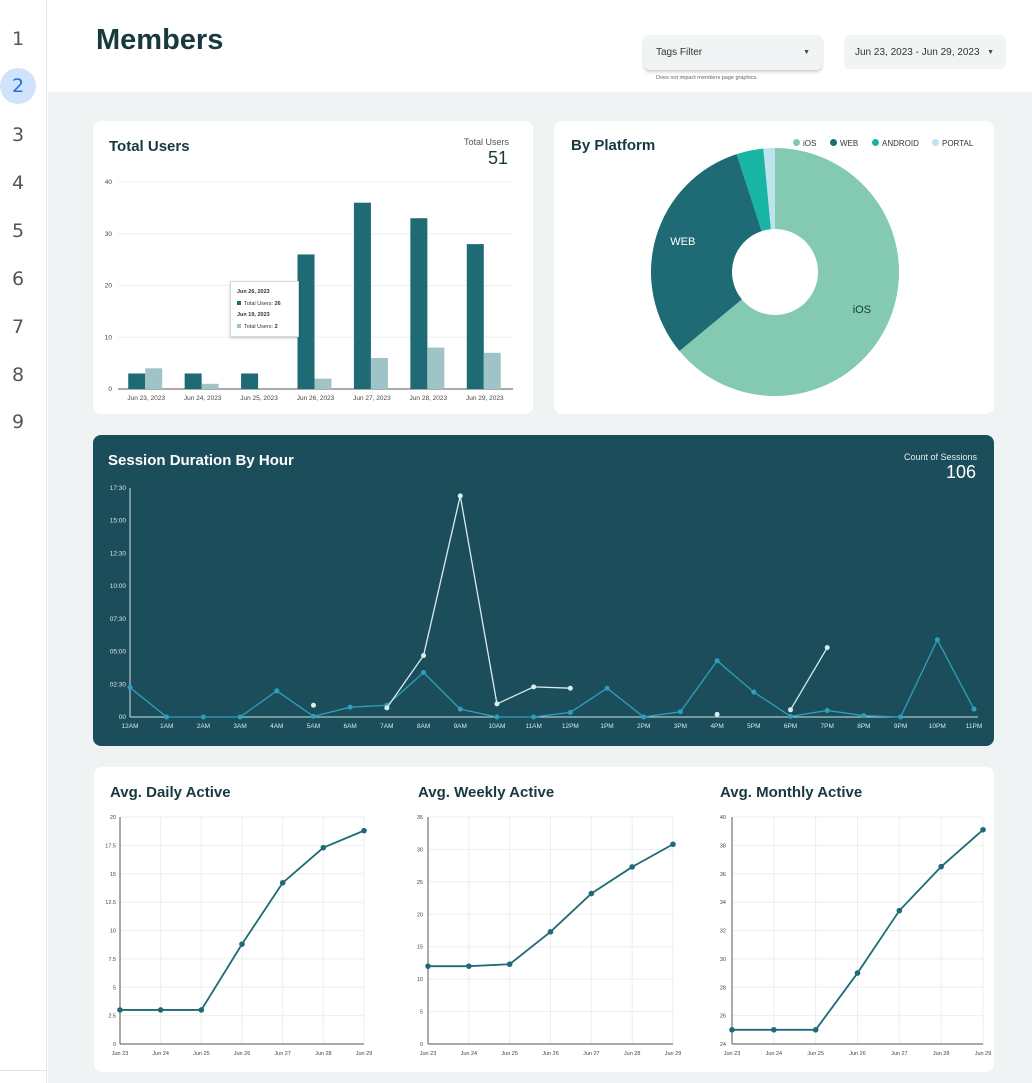  What do you see at coordinates (679, 52) in the screenshot?
I see `tags-filter-label: Tags Filter` at bounding box center [679, 52].